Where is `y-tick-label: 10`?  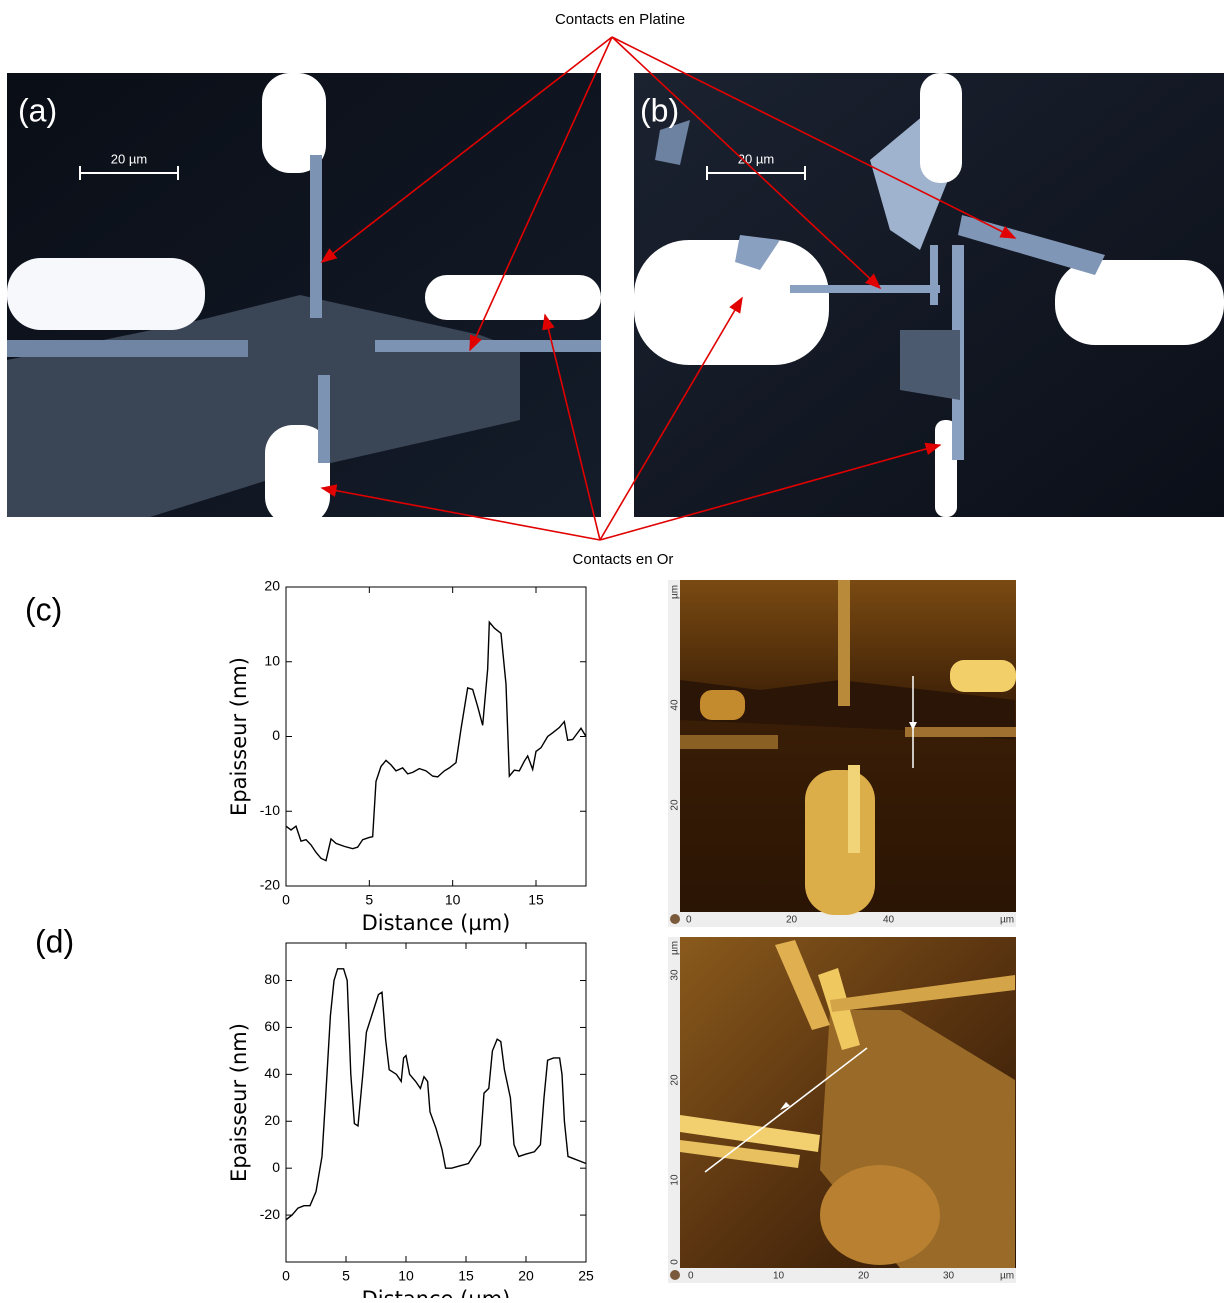
y-tick-label: 10 is located at coordinates (272, 660).